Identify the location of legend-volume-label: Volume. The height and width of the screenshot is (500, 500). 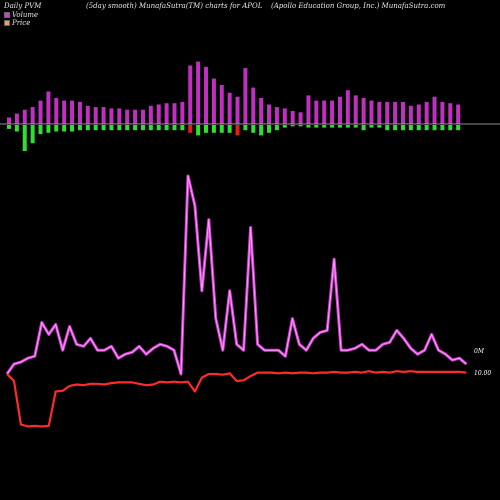
(25, 15).